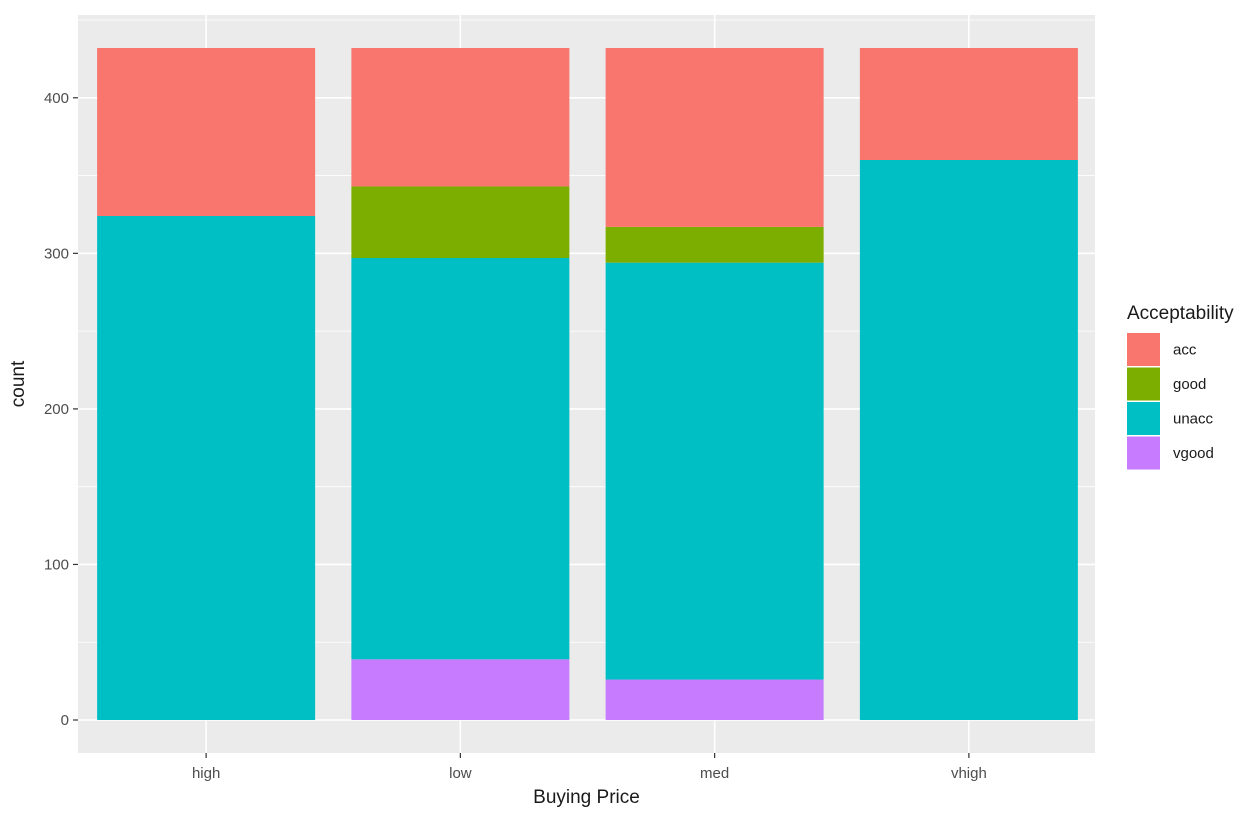 Image resolution: width=1251 pixels, height=816 pixels. I want to click on x-tick-label: low, so click(460, 773).